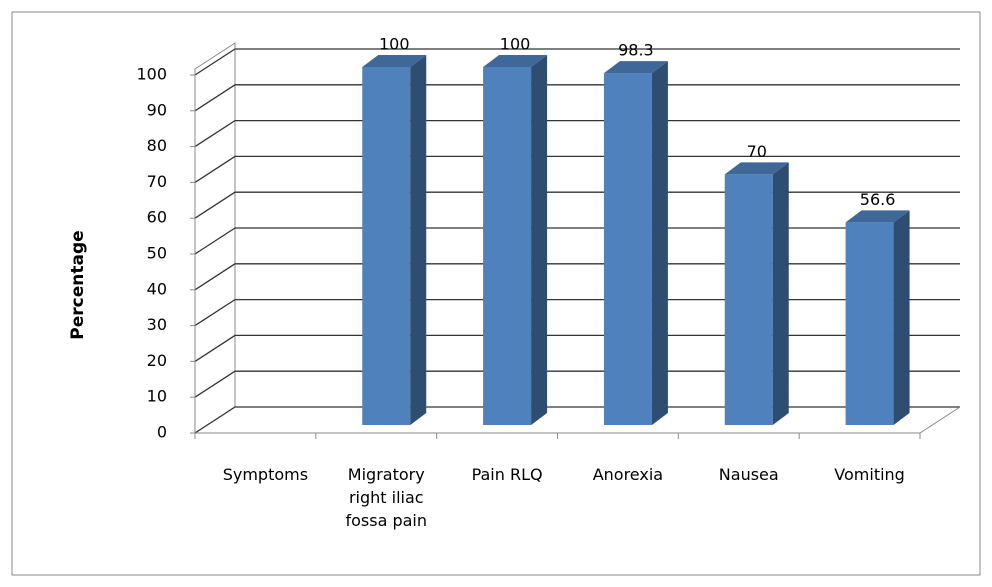  What do you see at coordinates (757, 151) in the screenshot?
I see `value-label: 70` at bounding box center [757, 151].